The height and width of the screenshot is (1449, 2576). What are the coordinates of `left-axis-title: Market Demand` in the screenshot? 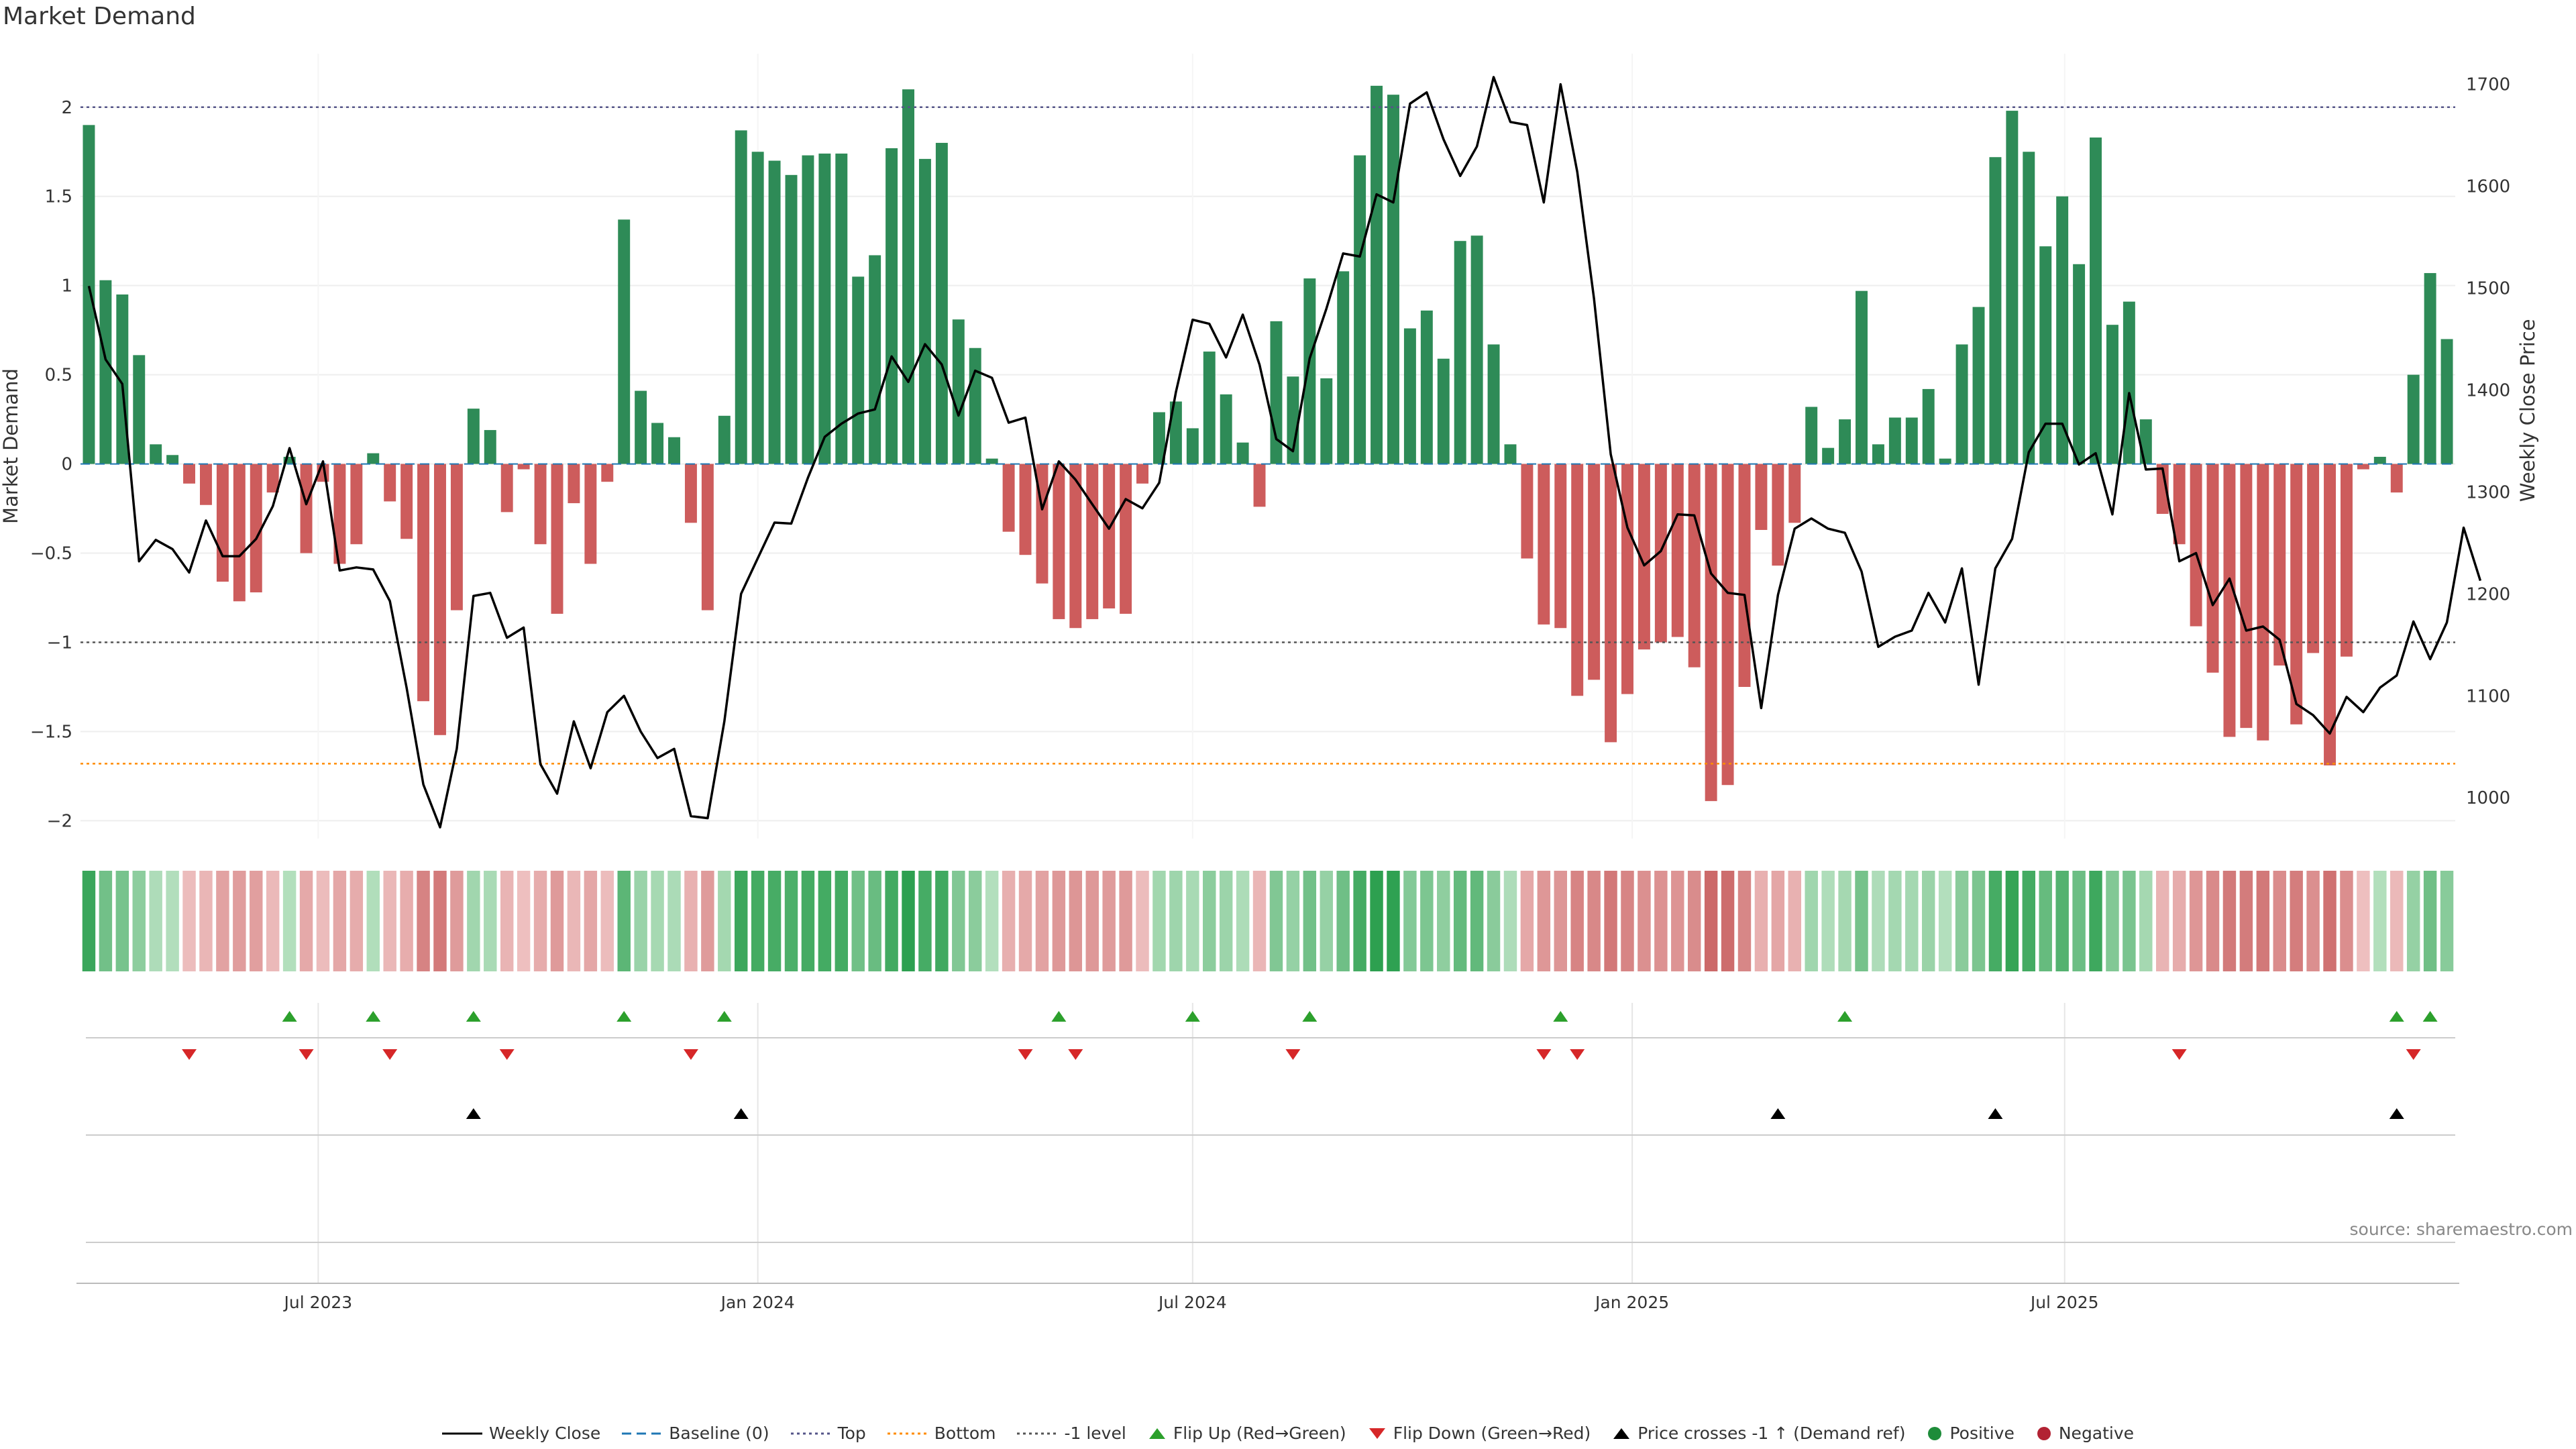 It's located at (11, 446).